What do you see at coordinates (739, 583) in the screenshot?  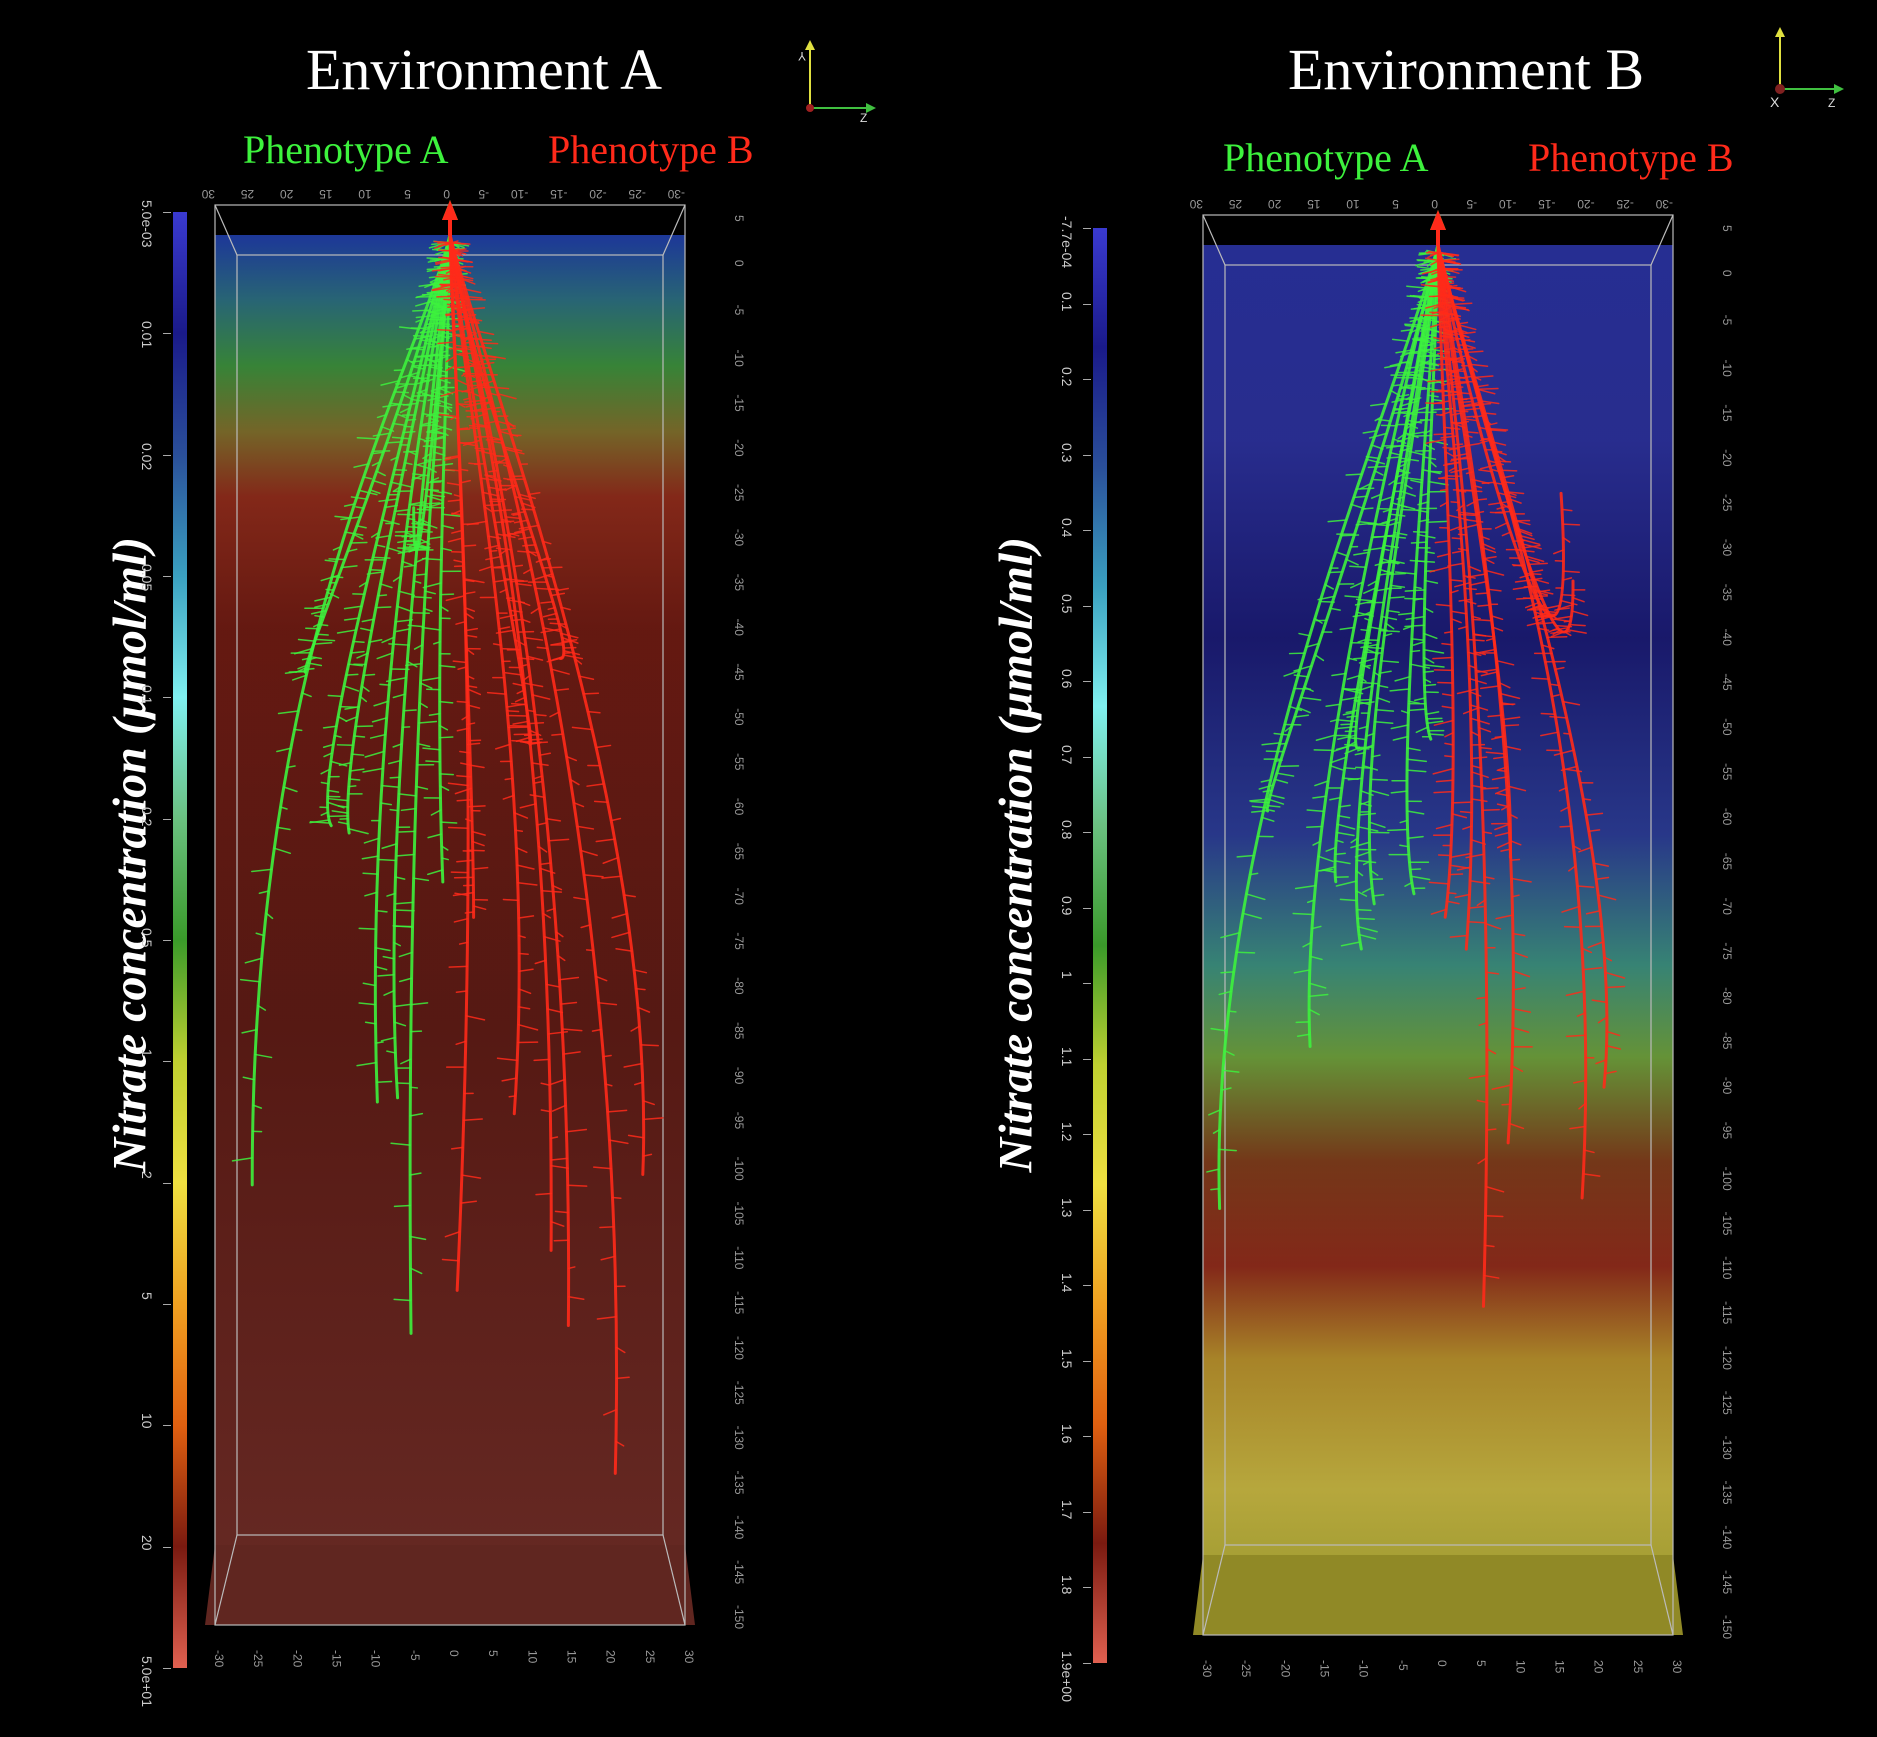 I see `axis-tick-label: -35` at bounding box center [739, 583].